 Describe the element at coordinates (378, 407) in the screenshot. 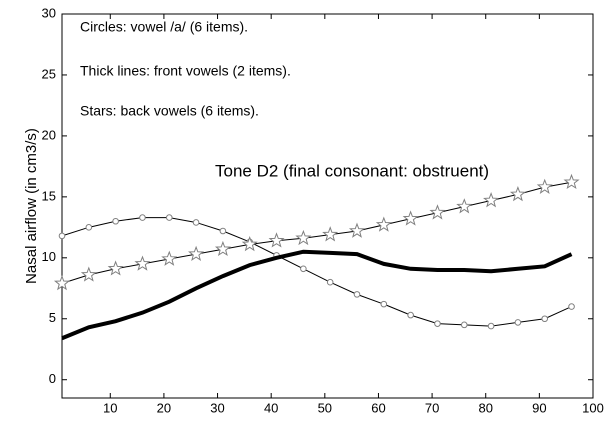

I see `x-tick-label: 60` at that location.